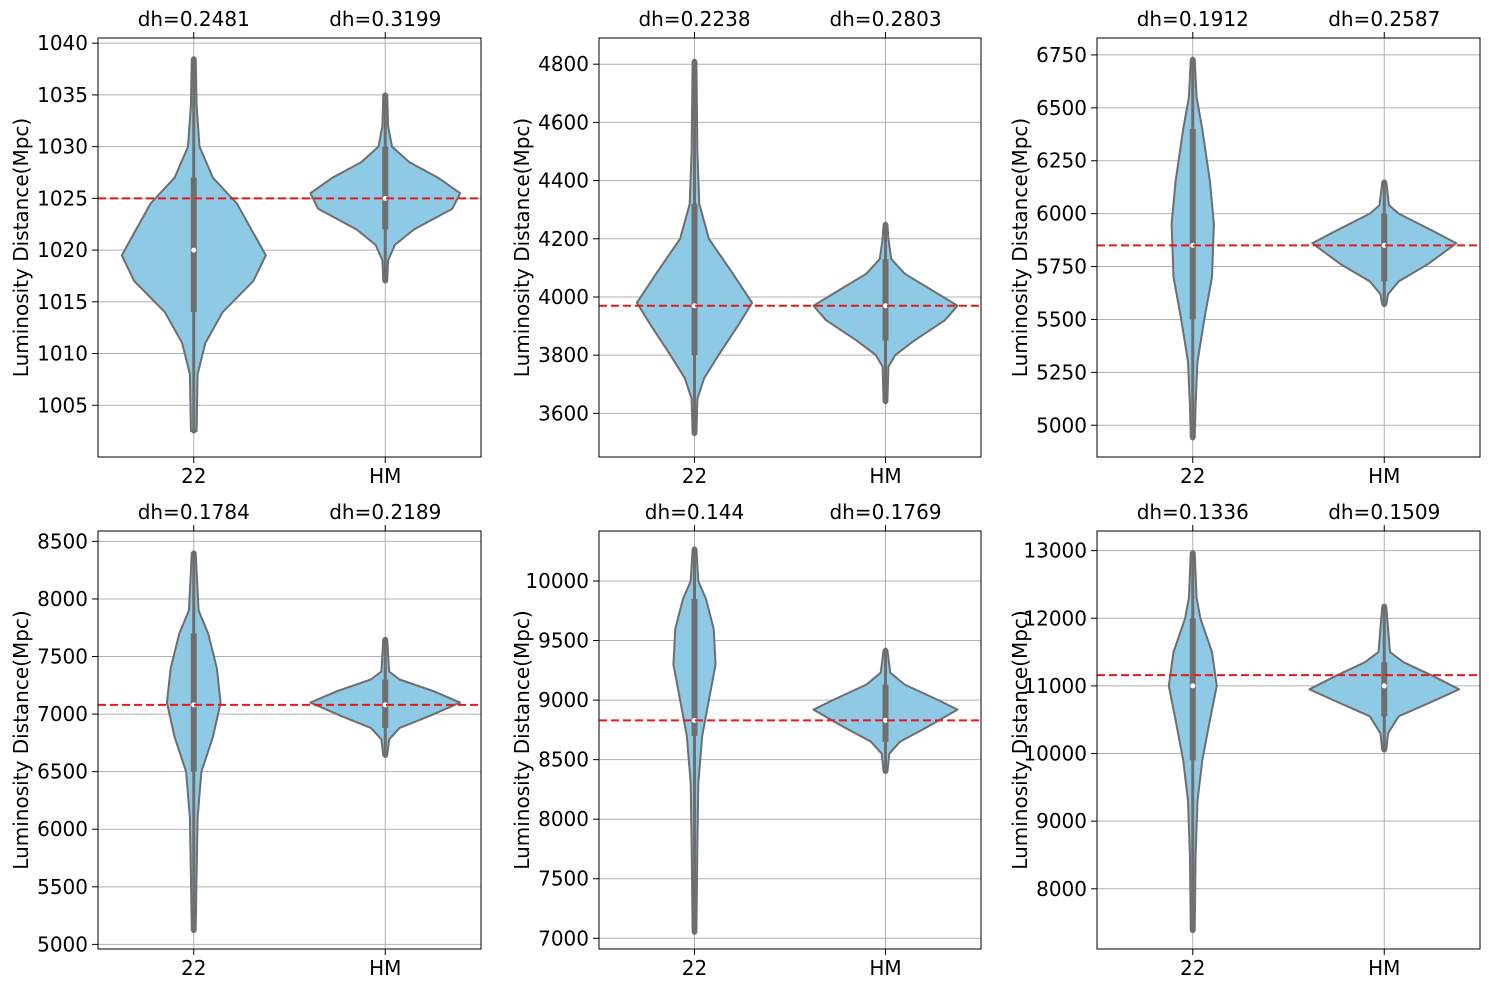 Image resolution: width=1489 pixels, height=989 pixels. Describe the element at coordinates (1061, 267) in the screenshot. I see `y-tick-label: 5750` at that location.